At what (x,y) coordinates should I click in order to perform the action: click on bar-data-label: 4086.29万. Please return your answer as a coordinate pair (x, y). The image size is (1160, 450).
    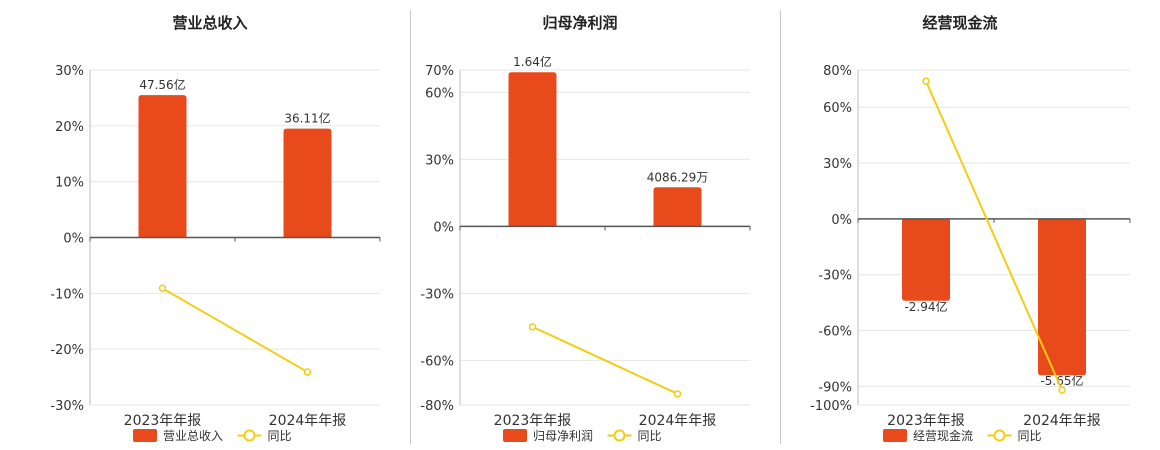
    Looking at the image, I should click on (678, 177).